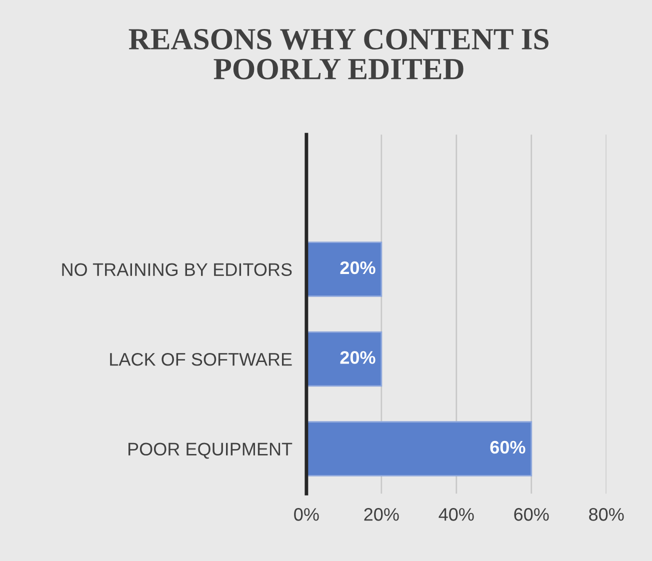  What do you see at coordinates (606, 514) in the screenshot?
I see `x-tick-label: 80%` at bounding box center [606, 514].